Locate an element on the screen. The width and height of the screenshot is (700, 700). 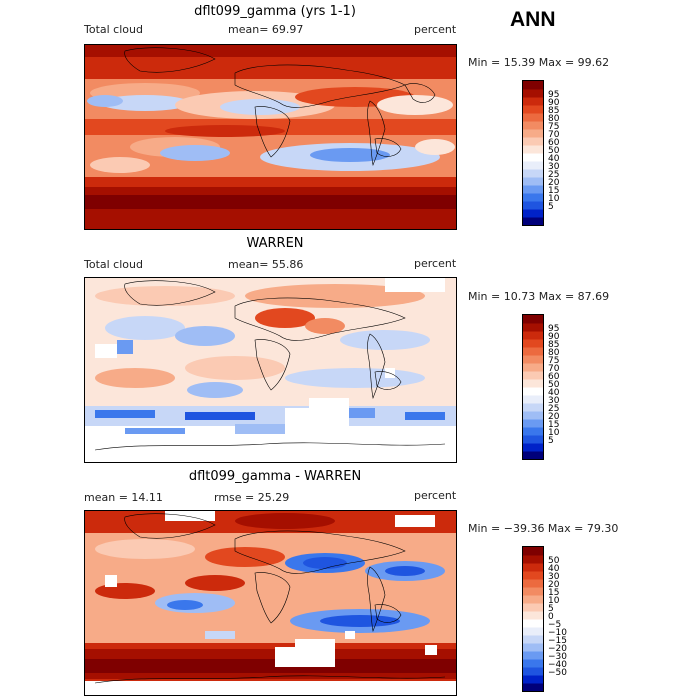
panel3-colorbar is located at coordinates (533, 619).